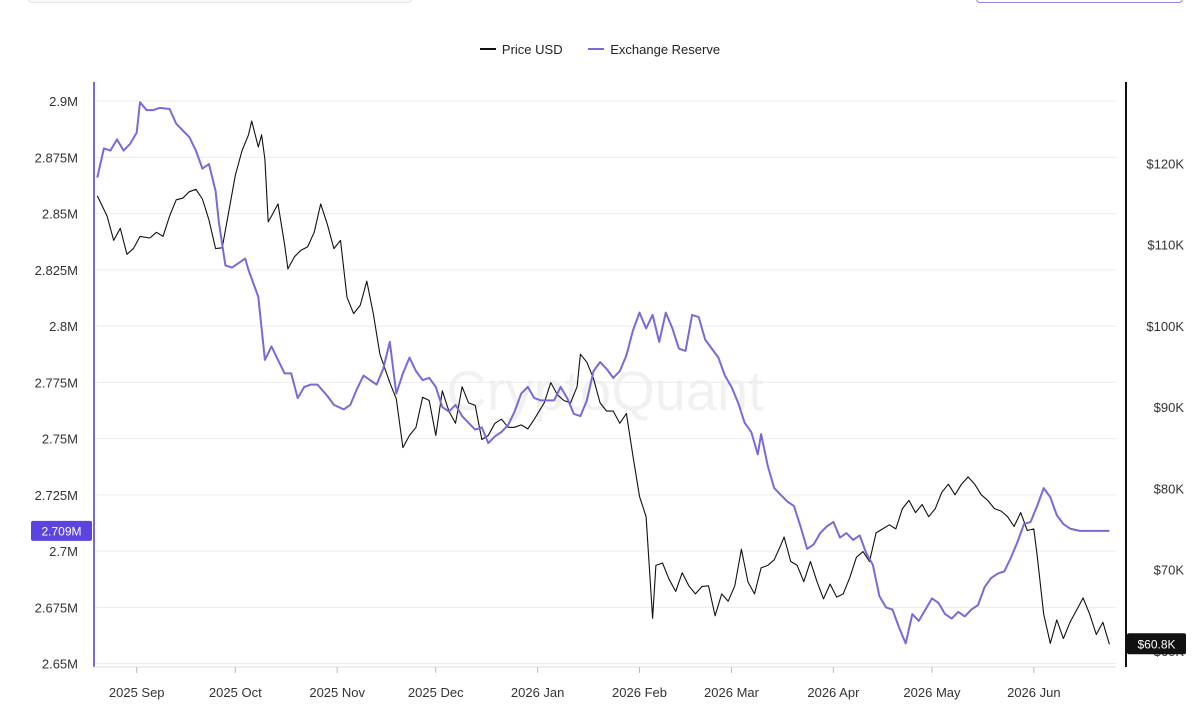 Image resolution: width=1200 pixels, height=707 pixels. What do you see at coordinates (1169, 407) in the screenshot?
I see `y-right-tick-label: $90K` at bounding box center [1169, 407].